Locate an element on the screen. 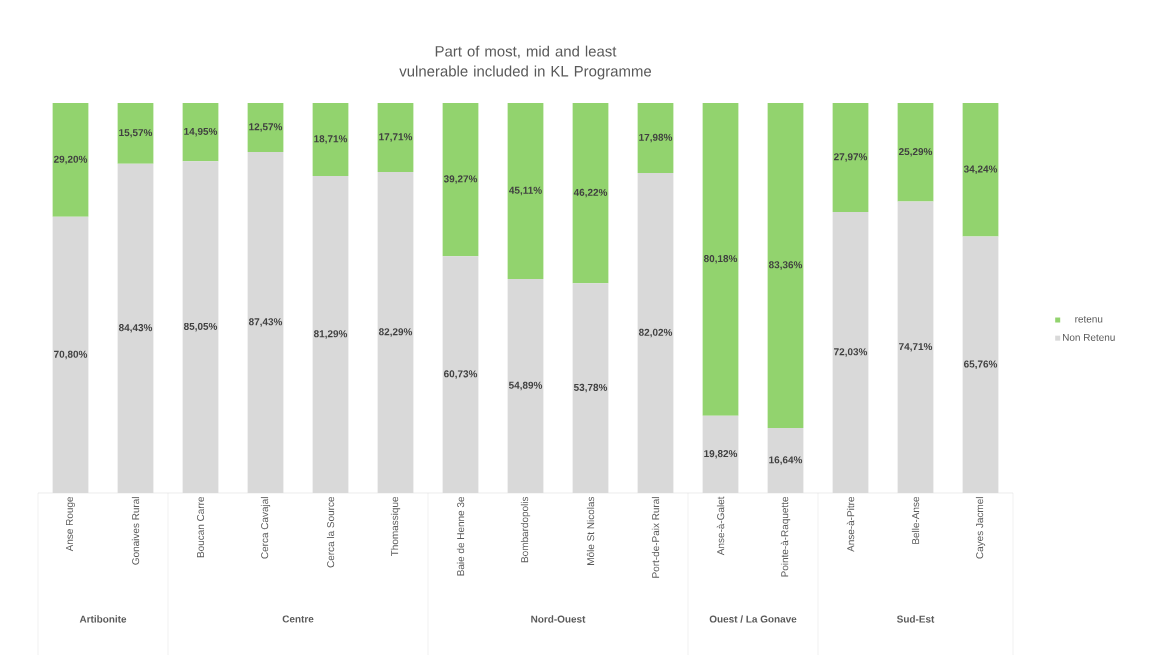 The height and width of the screenshot is (655, 1169). data-label: 15,57% is located at coordinates (136, 133).